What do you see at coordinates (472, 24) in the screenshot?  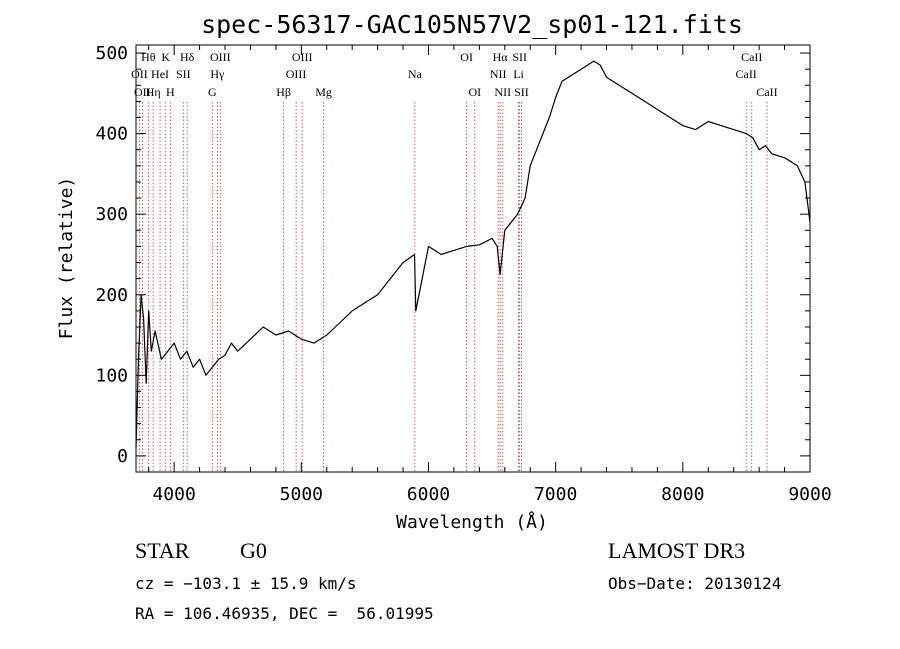 I see `chart-title: spec-56317-GAC105N57V2_sp01-121.fits` at bounding box center [472, 24].